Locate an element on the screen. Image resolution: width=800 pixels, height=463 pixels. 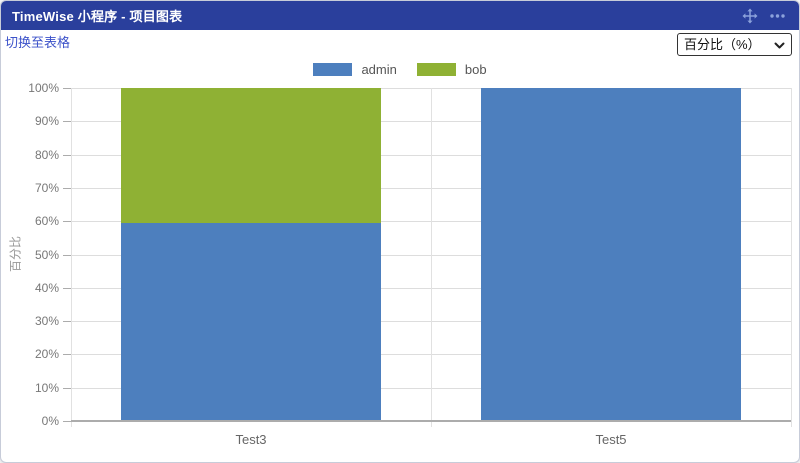
y-tick-label: 100% is located at coordinates (43, 88).